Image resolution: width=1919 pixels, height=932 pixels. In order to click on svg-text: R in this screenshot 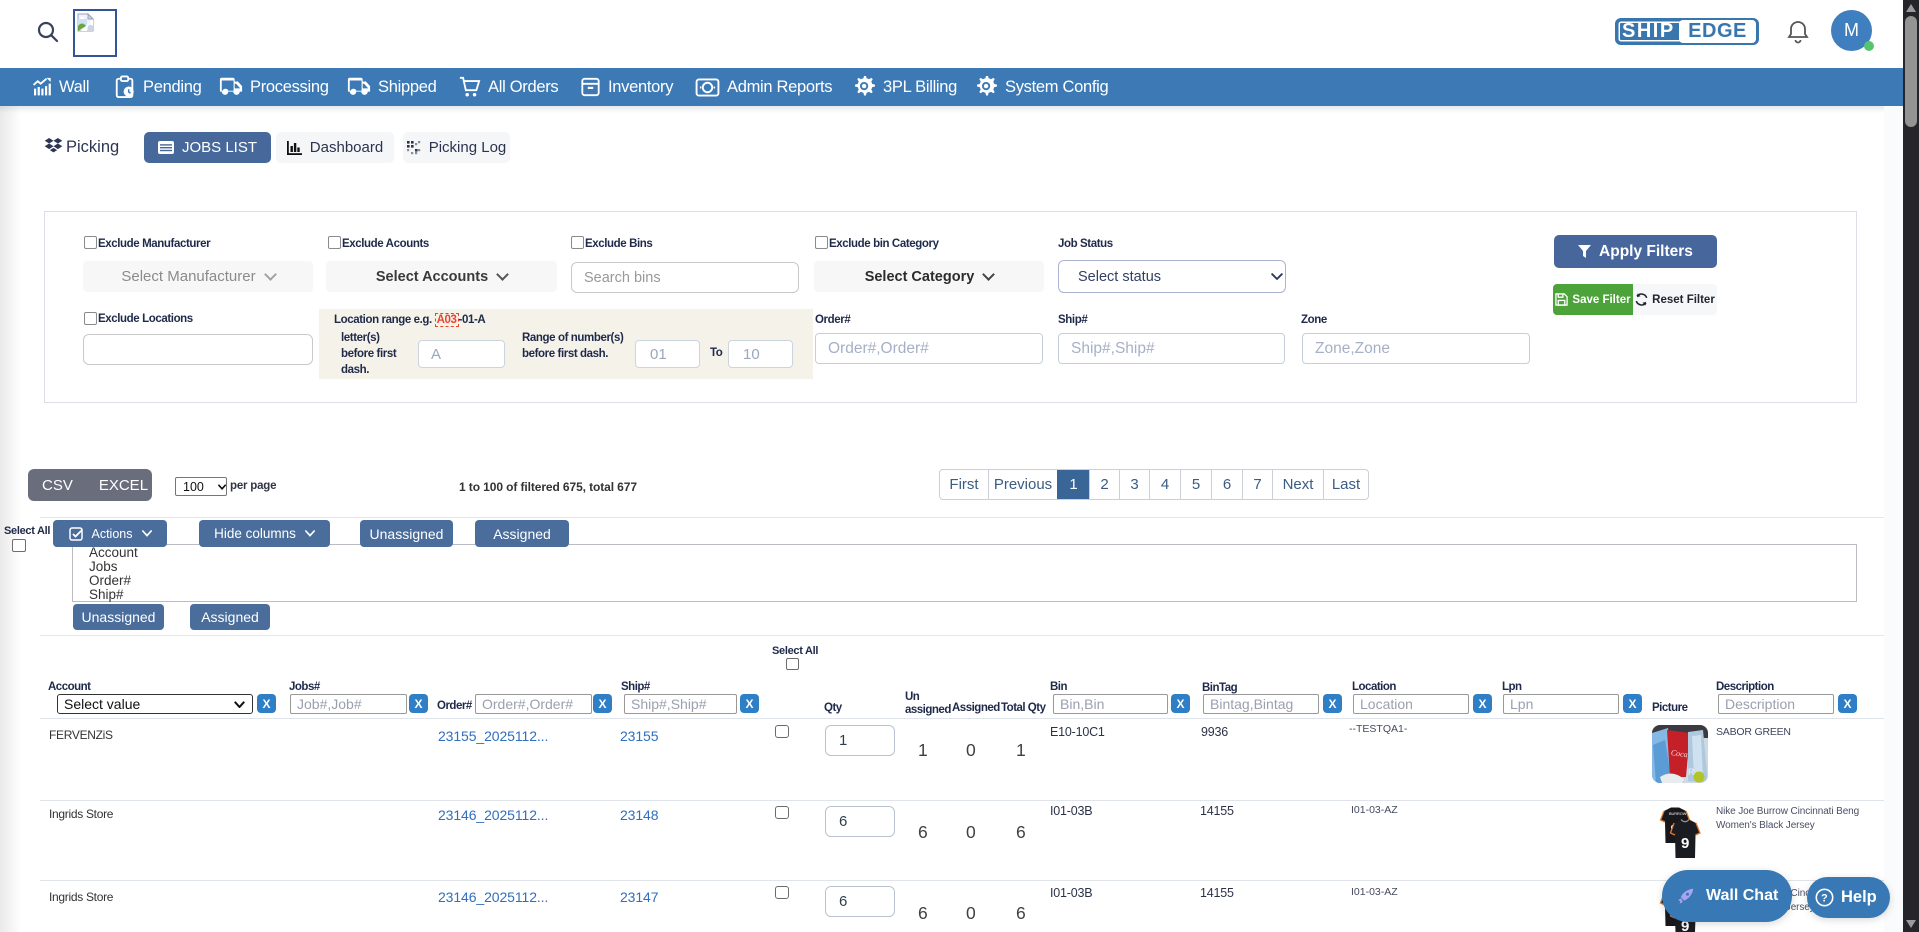, I will do `click(1691, 772)`.